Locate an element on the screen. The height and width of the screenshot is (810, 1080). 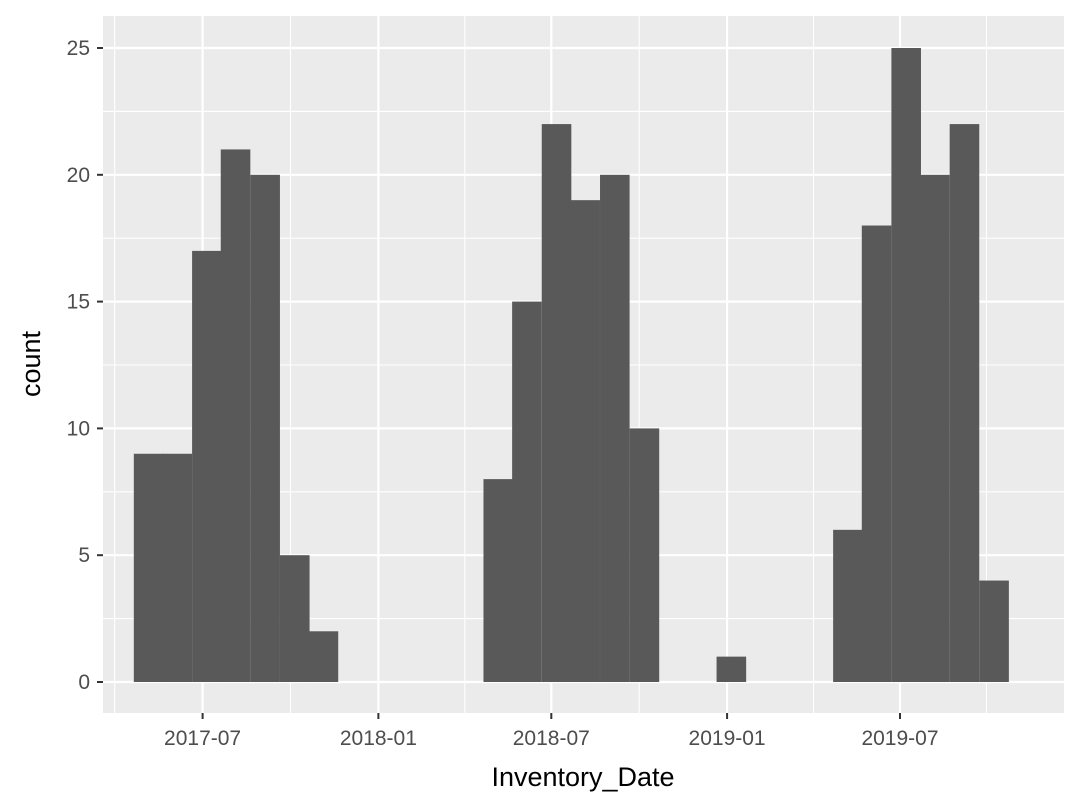
x-axis: 2017-07 2018-01 2018-07 2019-01 2019-07 is located at coordinates (551, 731).